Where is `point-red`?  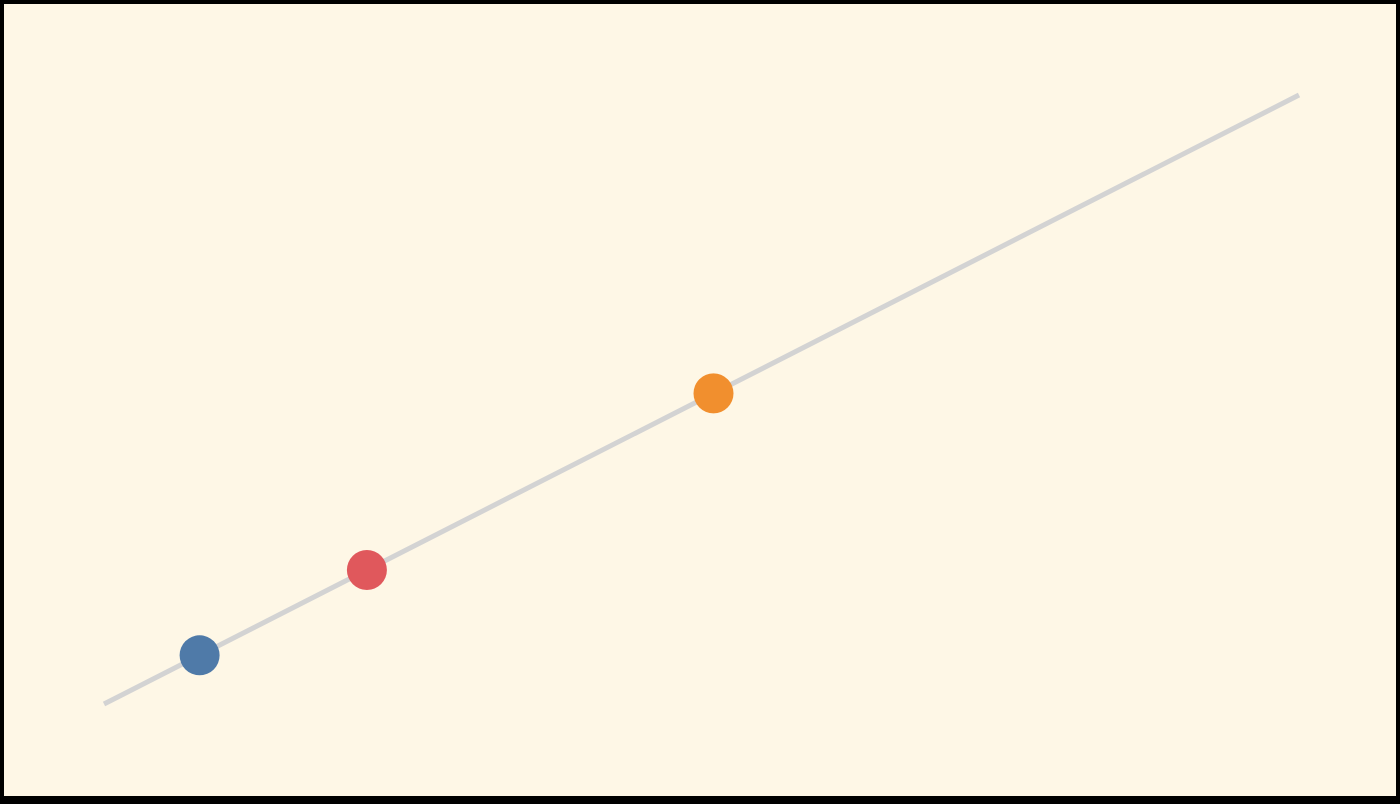 point-red is located at coordinates (366, 570).